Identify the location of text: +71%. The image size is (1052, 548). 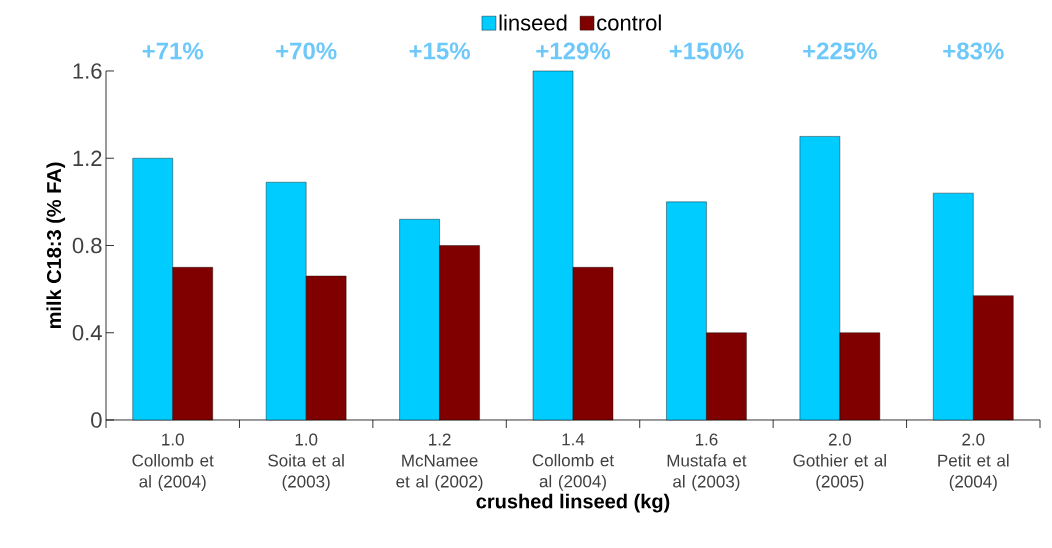
(173, 51).